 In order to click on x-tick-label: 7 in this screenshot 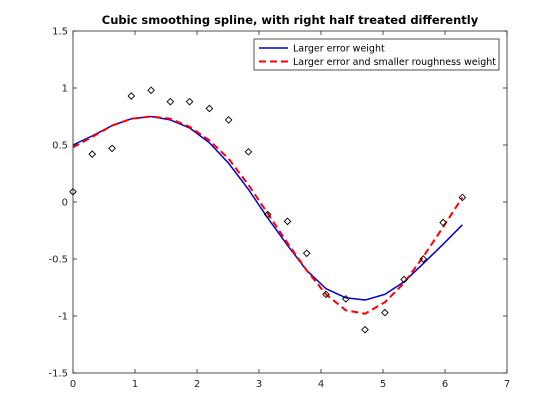, I will do `click(507, 384)`.